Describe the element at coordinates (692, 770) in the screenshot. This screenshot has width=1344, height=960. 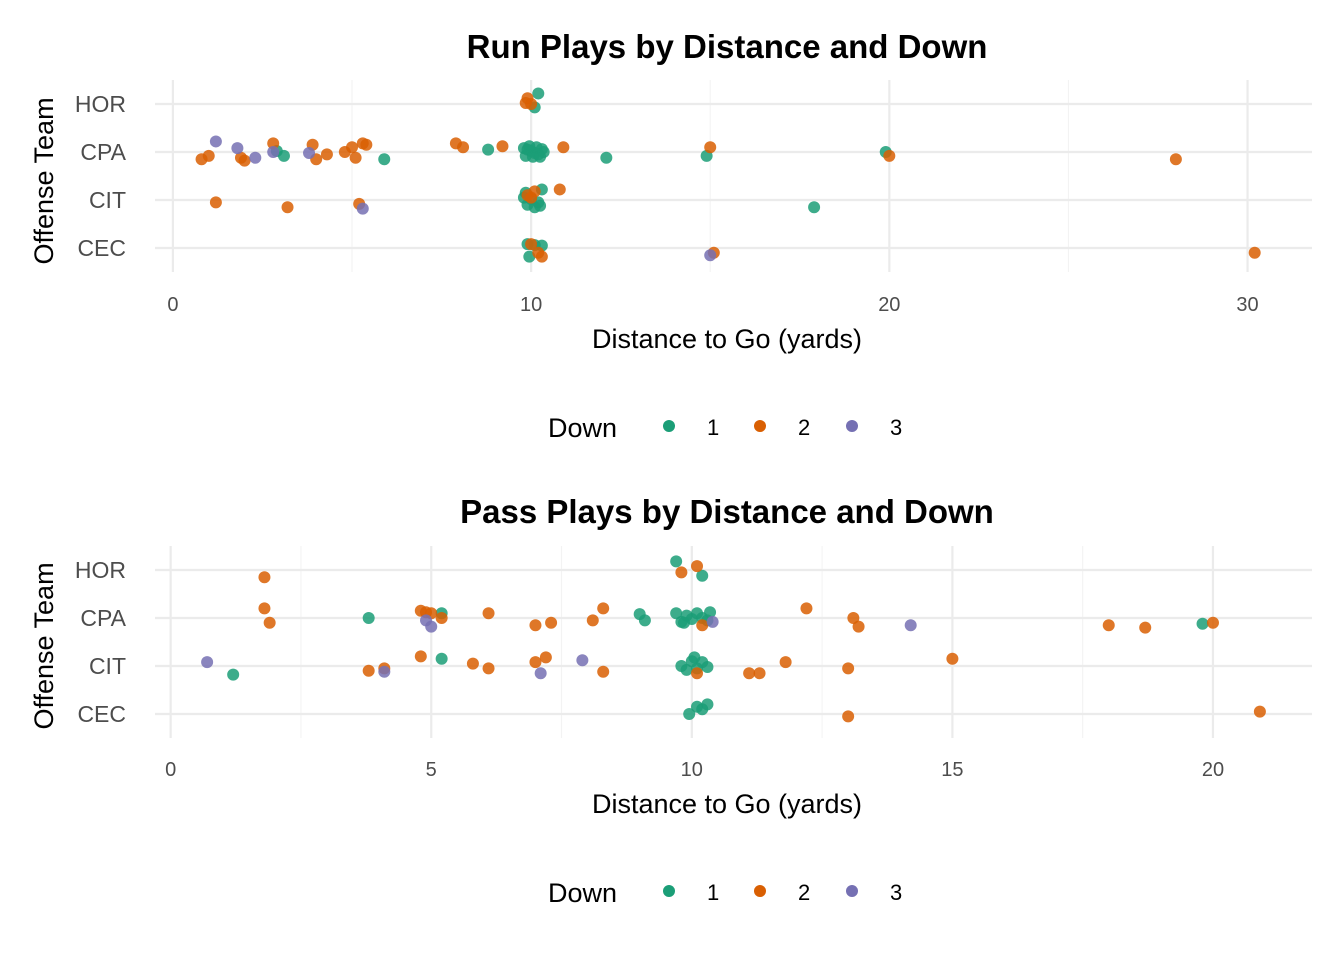
I see `pass-x-tick-label: 10` at that location.